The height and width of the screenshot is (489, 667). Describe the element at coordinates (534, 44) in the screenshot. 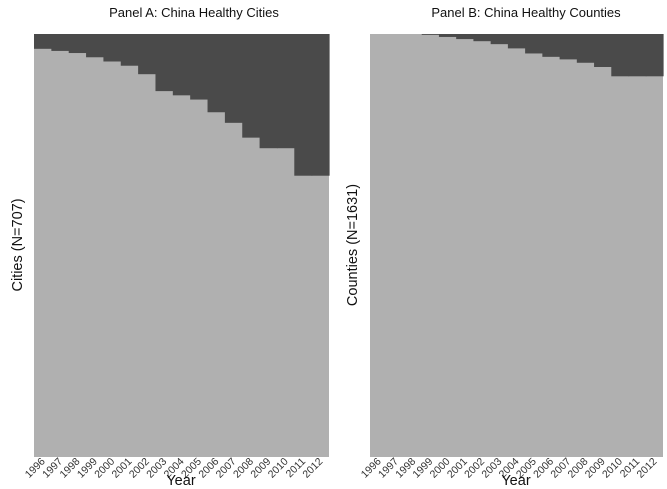

I see `panel-b-bar-2005` at that location.